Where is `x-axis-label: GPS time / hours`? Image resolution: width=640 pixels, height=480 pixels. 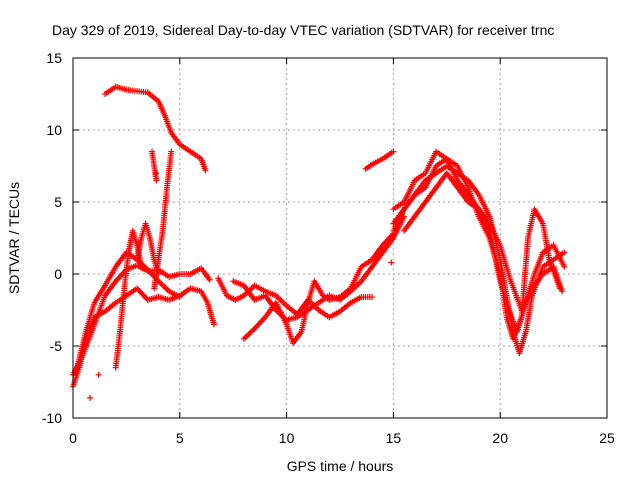
x-axis-label: GPS time / hours is located at coordinates (340, 466).